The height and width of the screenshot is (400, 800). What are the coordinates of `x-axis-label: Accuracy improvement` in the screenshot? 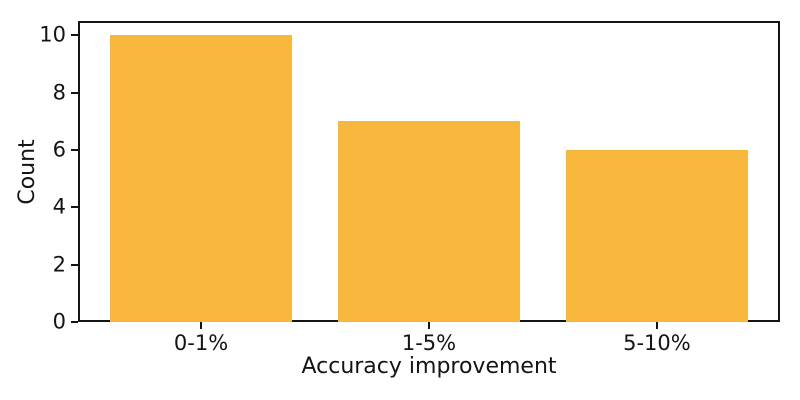 It's located at (429, 366).